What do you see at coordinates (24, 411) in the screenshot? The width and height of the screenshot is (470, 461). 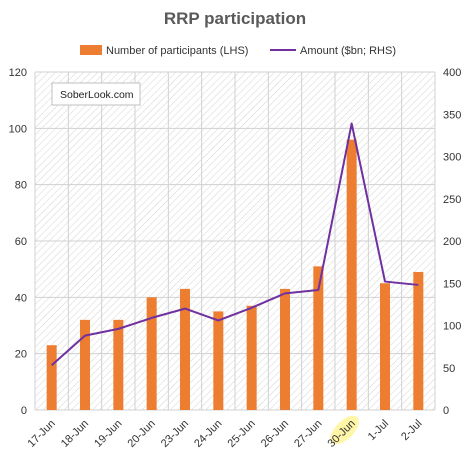 I see `y-left-tick-label: 0` at bounding box center [24, 411].